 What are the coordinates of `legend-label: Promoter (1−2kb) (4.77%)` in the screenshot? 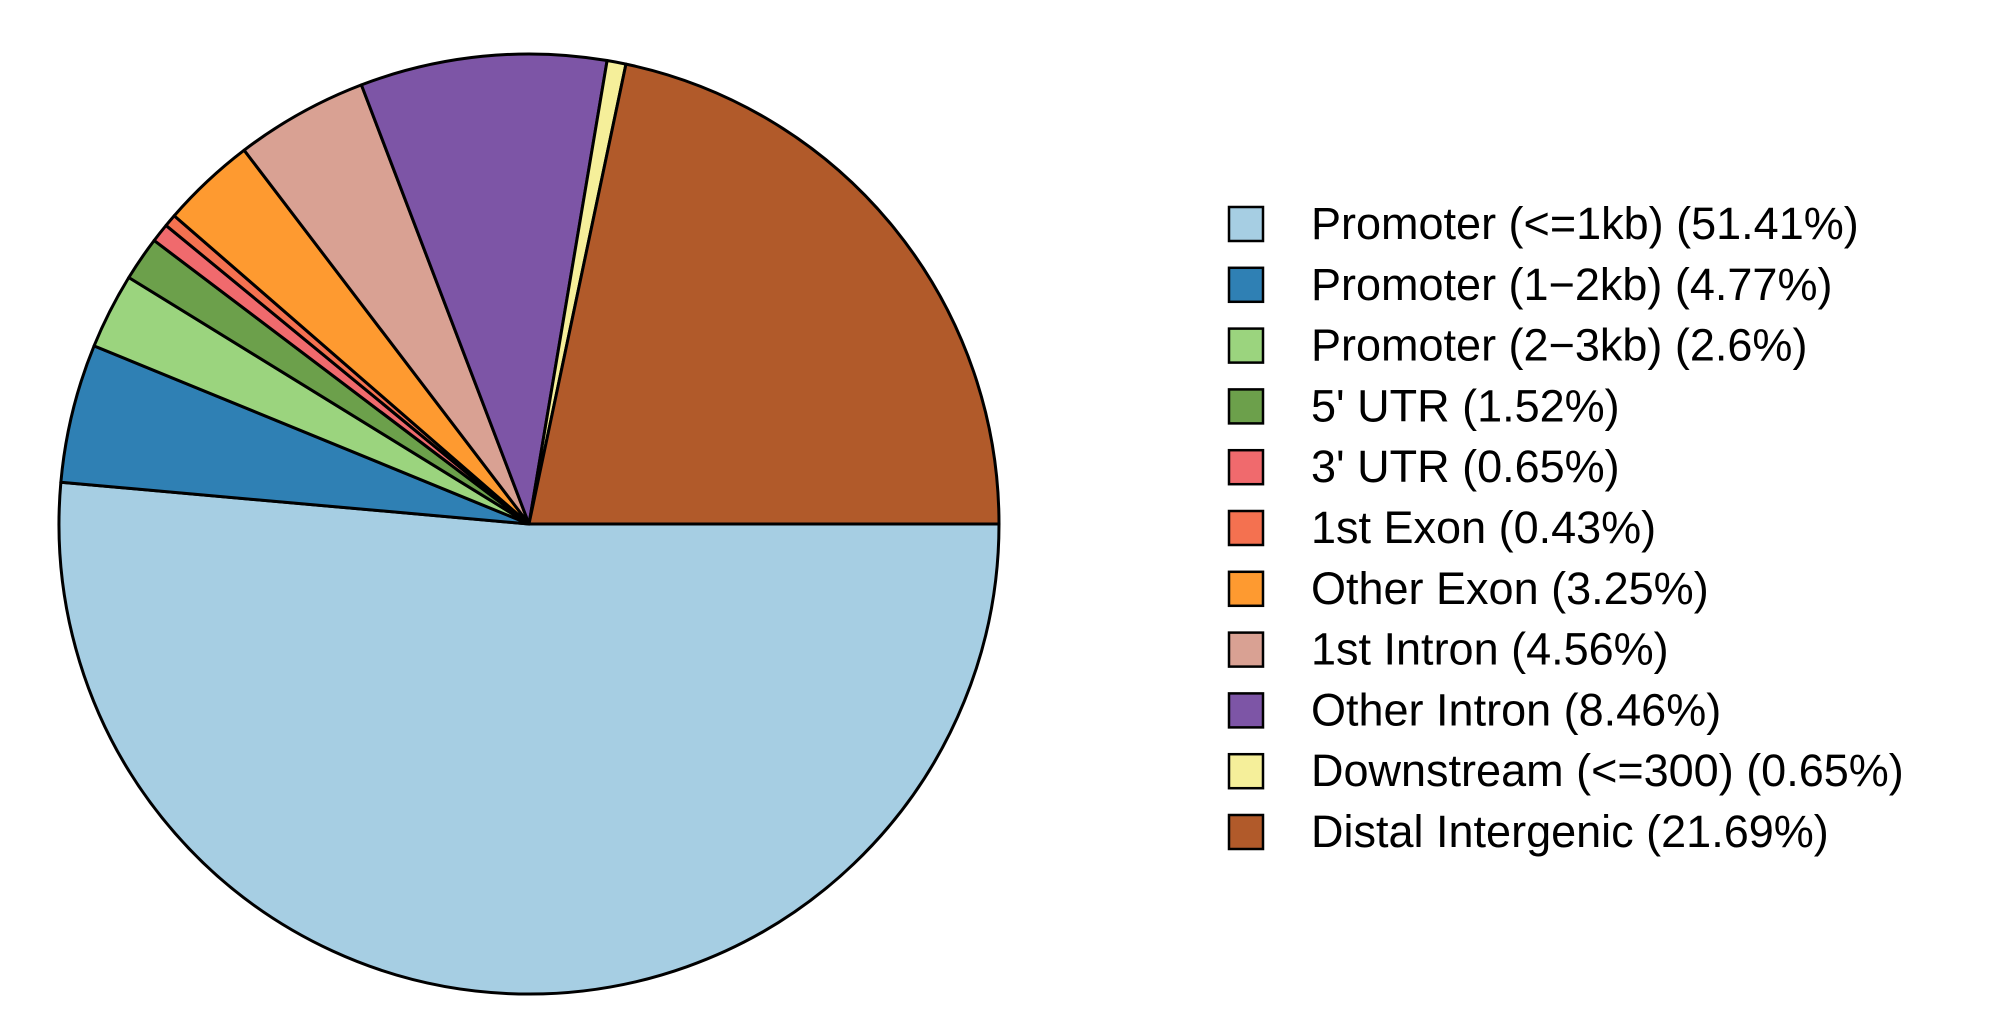 It's located at (1571, 284).